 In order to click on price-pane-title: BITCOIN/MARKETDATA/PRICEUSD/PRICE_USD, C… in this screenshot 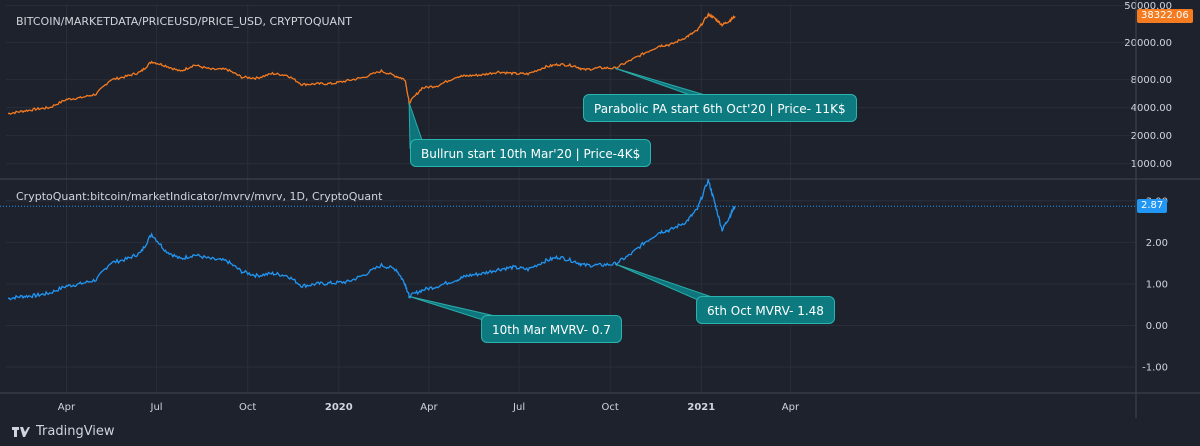, I will do `click(184, 21)`.